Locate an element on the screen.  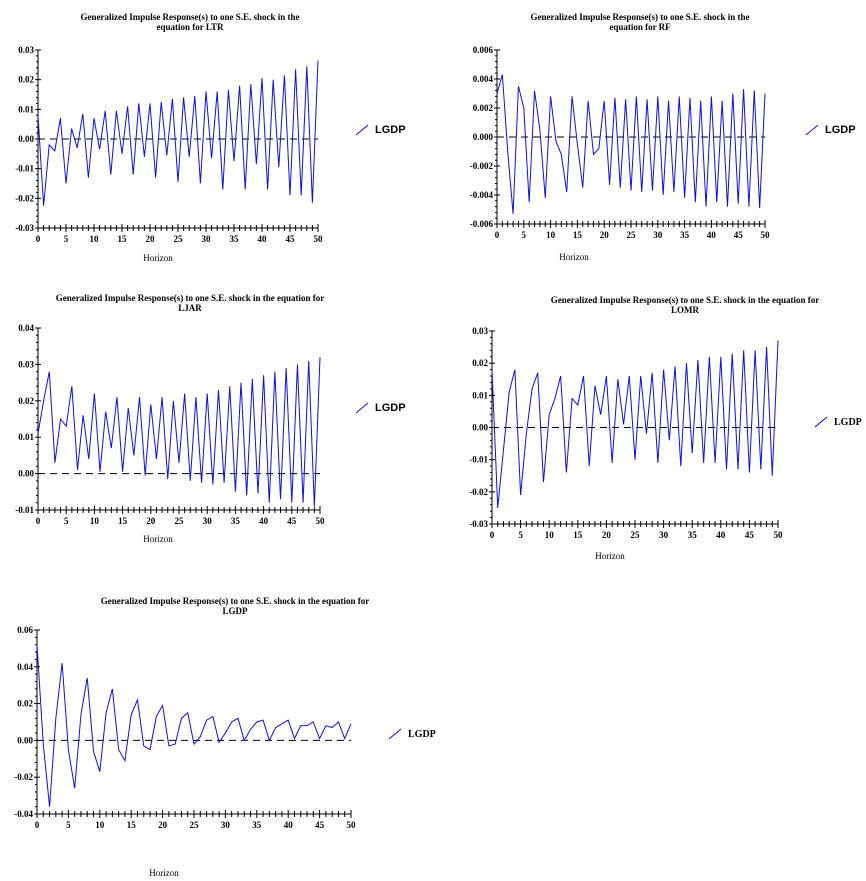
y-tick-label: 0.06 is located at coordinates (25, 630).